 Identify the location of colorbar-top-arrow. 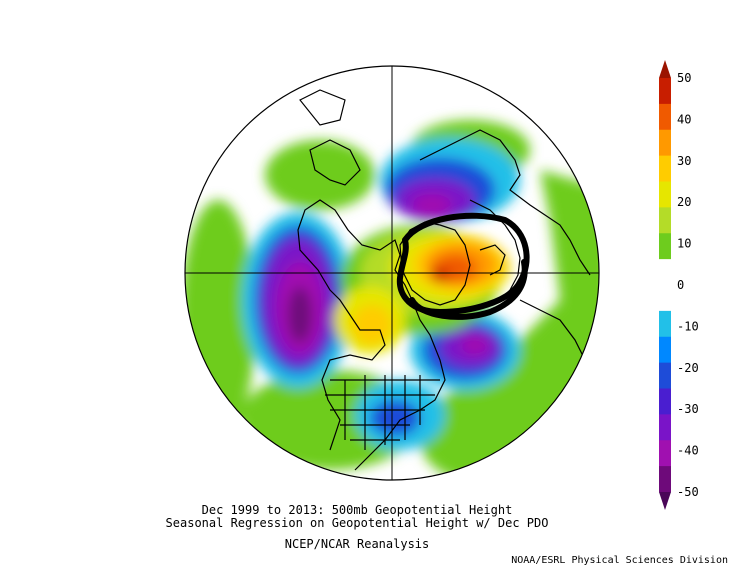
(665, 69).